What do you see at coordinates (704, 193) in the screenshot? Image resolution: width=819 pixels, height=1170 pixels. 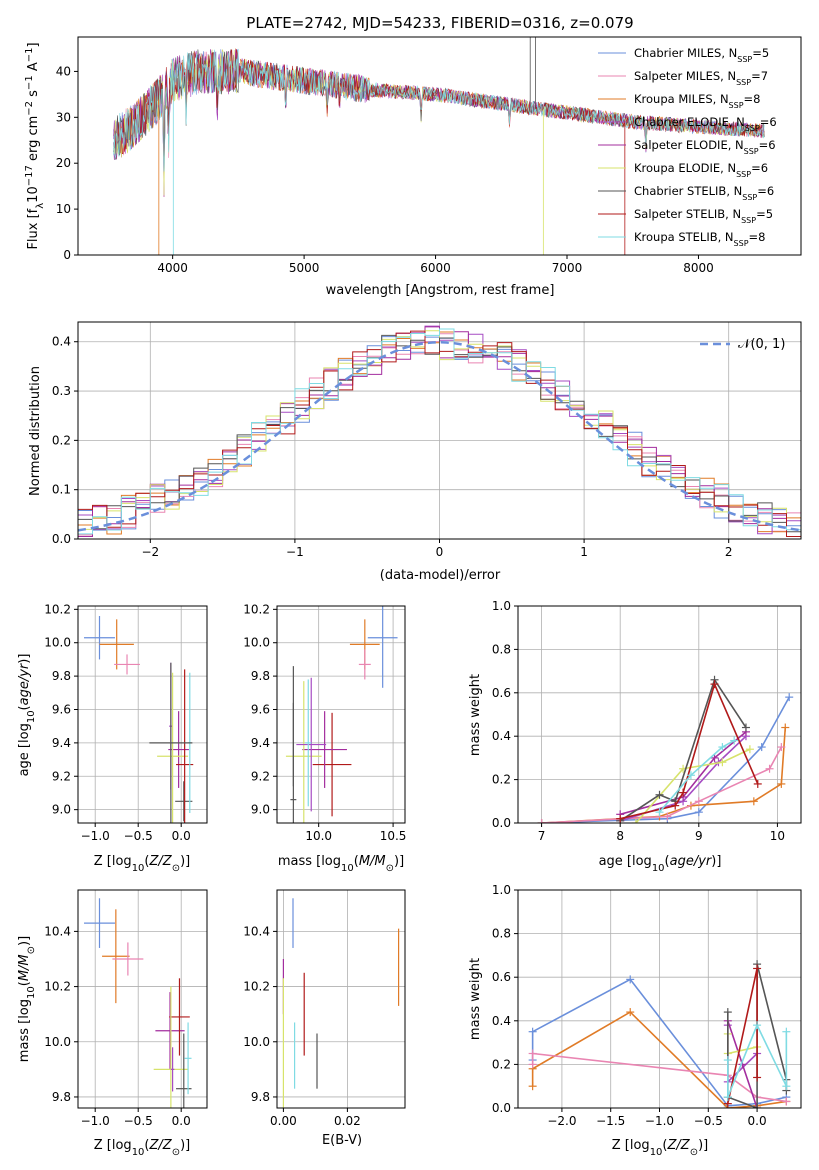 I see `legend-label: Chabrier STELIB, NSSP=6` at bounding box center [704, 193].